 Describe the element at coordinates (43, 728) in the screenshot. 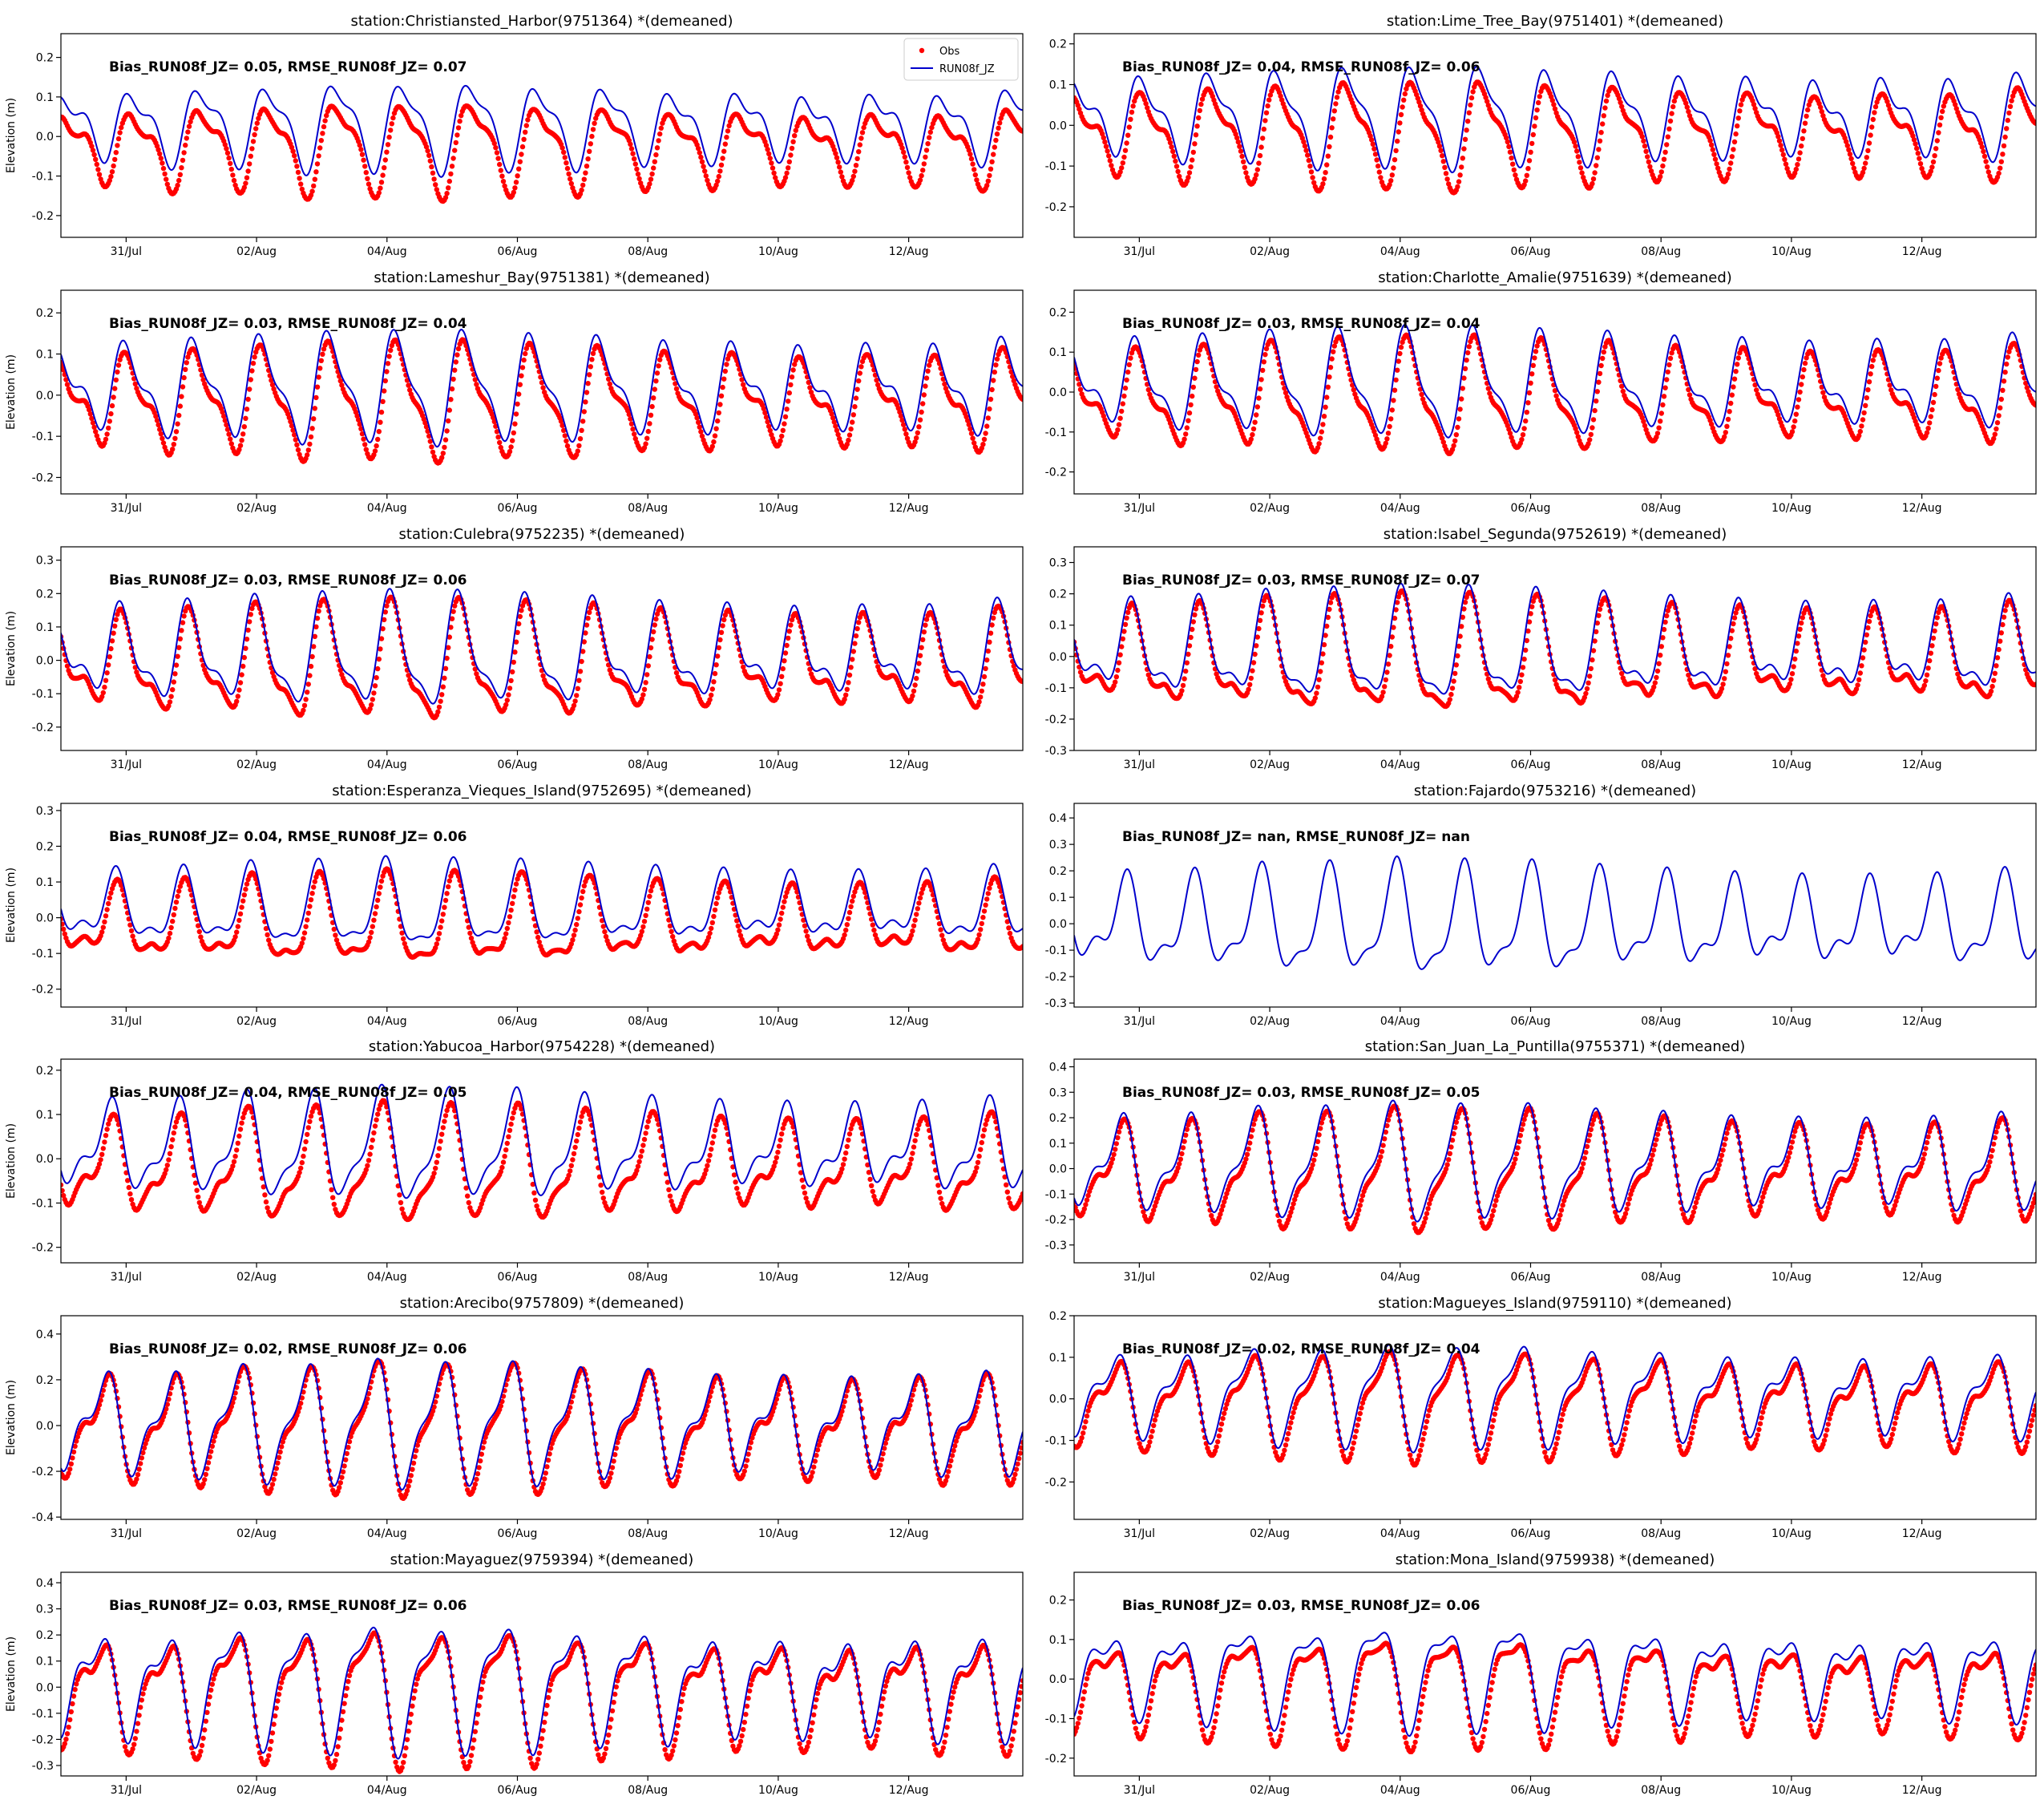

I see `y-tick-label: -0.2` at that location.